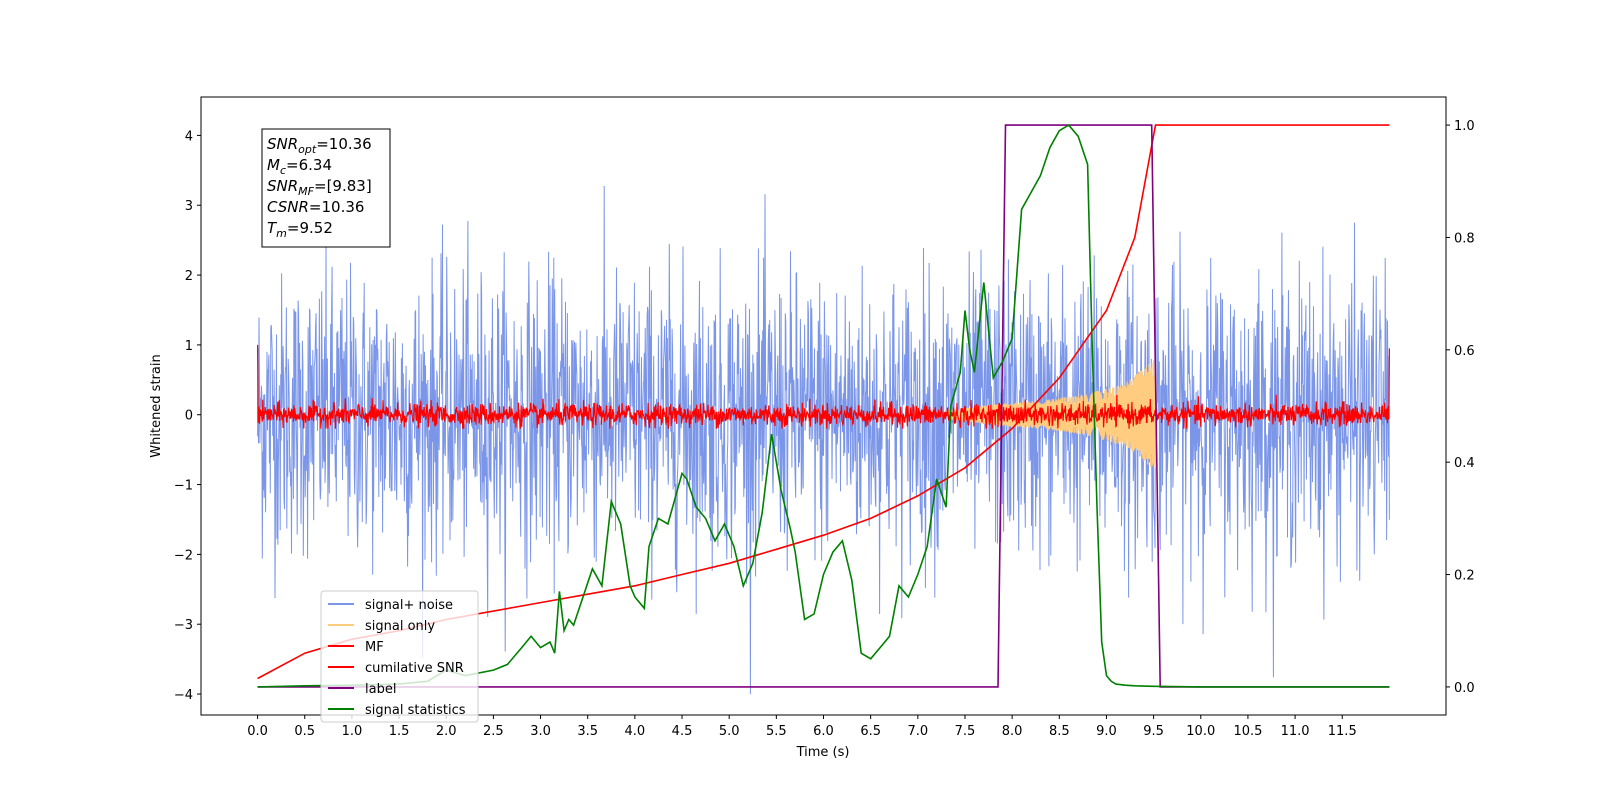  What do you see at coordinates (1106, 731) in the screenshot?
I see `x-tick-label: 9.0` at bounding box center [1106, 731].